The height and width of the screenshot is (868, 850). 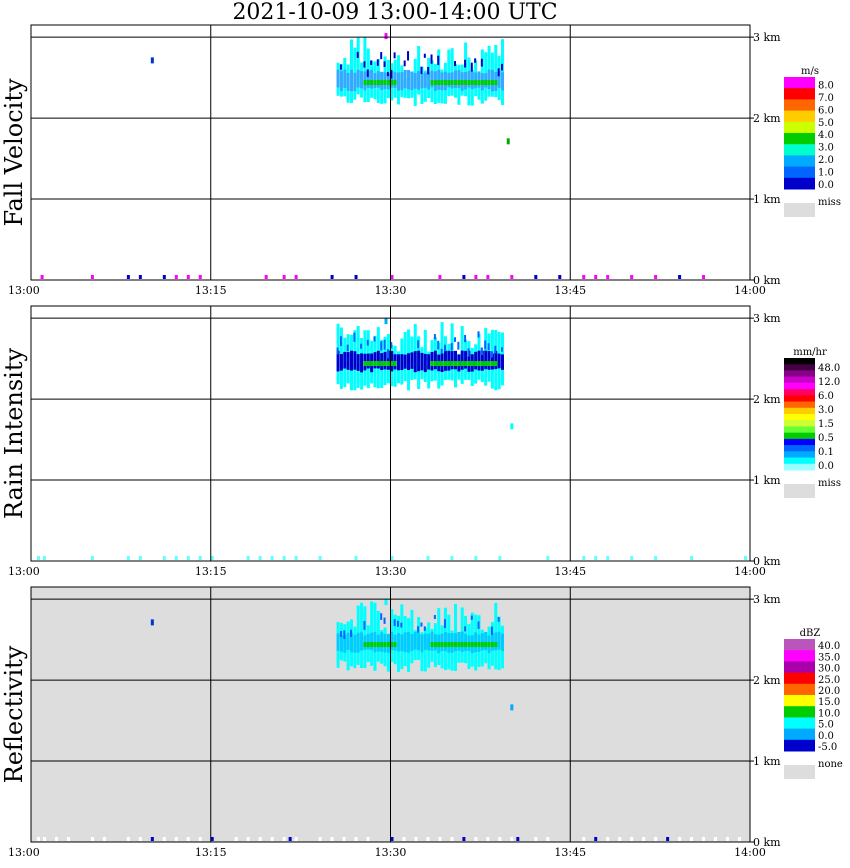 What do you see at coordinates (826, 424) in the screenshot?
I see `colorbar-label: 1.5` at bounding box center [826, 424].